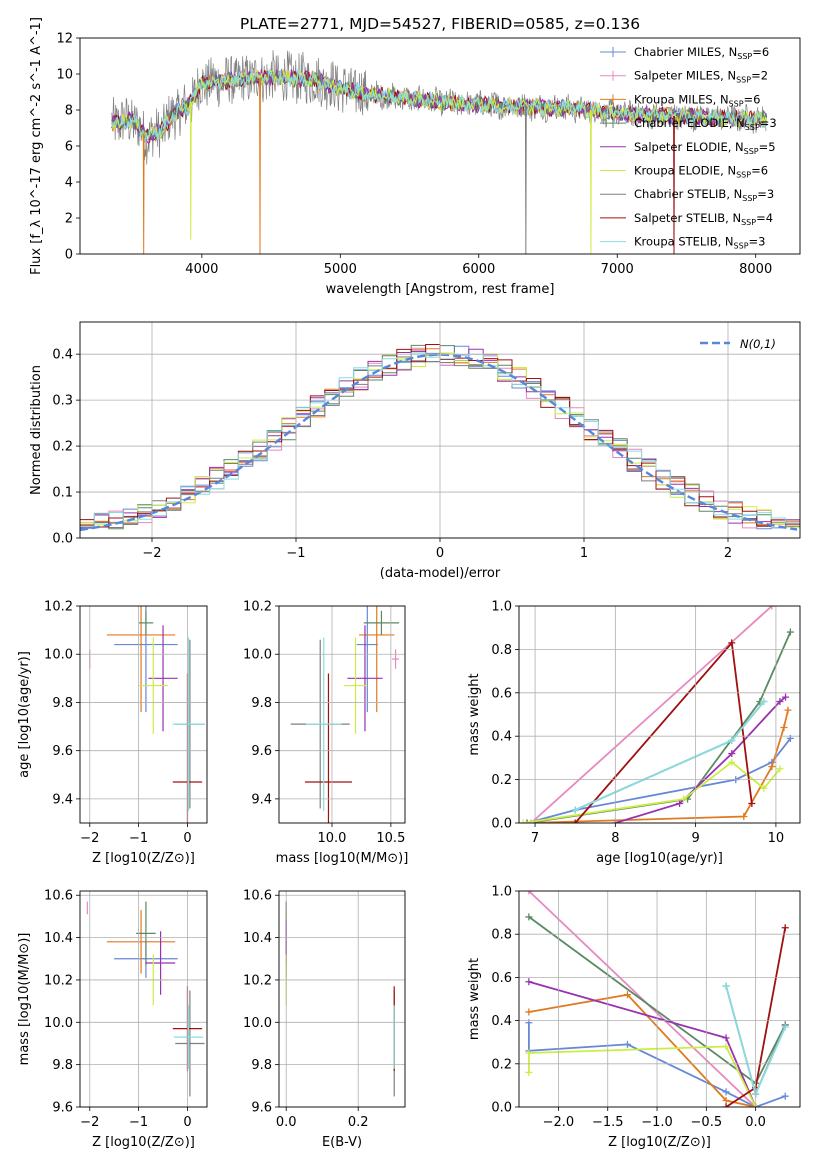 The image size is (819, 1170). Describe the element at coordinates (439, 105) in the screenshot. I see `spectrum-line` at that location.